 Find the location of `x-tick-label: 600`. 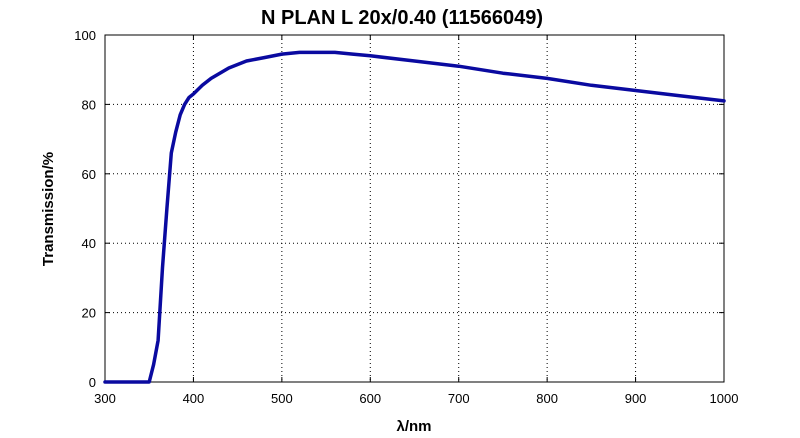

x-tick-label: 600 is located at coordinates (370, 398).